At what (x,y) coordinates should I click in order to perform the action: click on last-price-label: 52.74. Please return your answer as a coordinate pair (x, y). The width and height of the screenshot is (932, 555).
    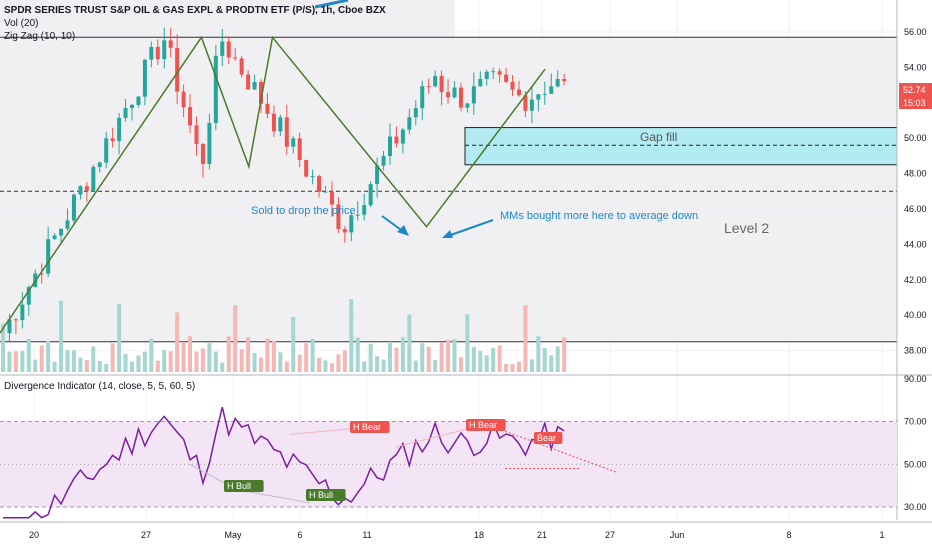
    Looking at the image, I should click on (914, 90).